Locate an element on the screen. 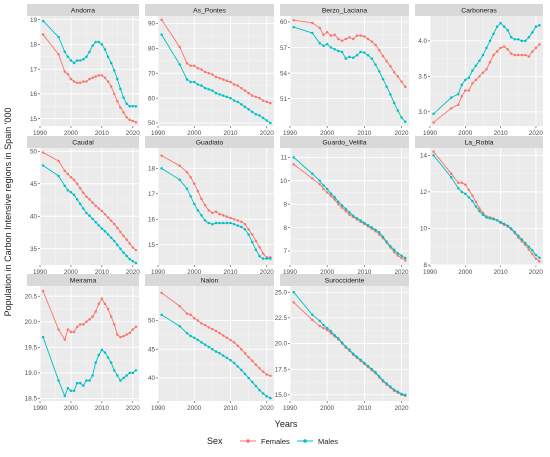 This screenshot has width=550, height=457. panel-la-robla: La_Robla 1990 2000 2010 2020 8 10 12 14 is located at coordinates (479, 206).